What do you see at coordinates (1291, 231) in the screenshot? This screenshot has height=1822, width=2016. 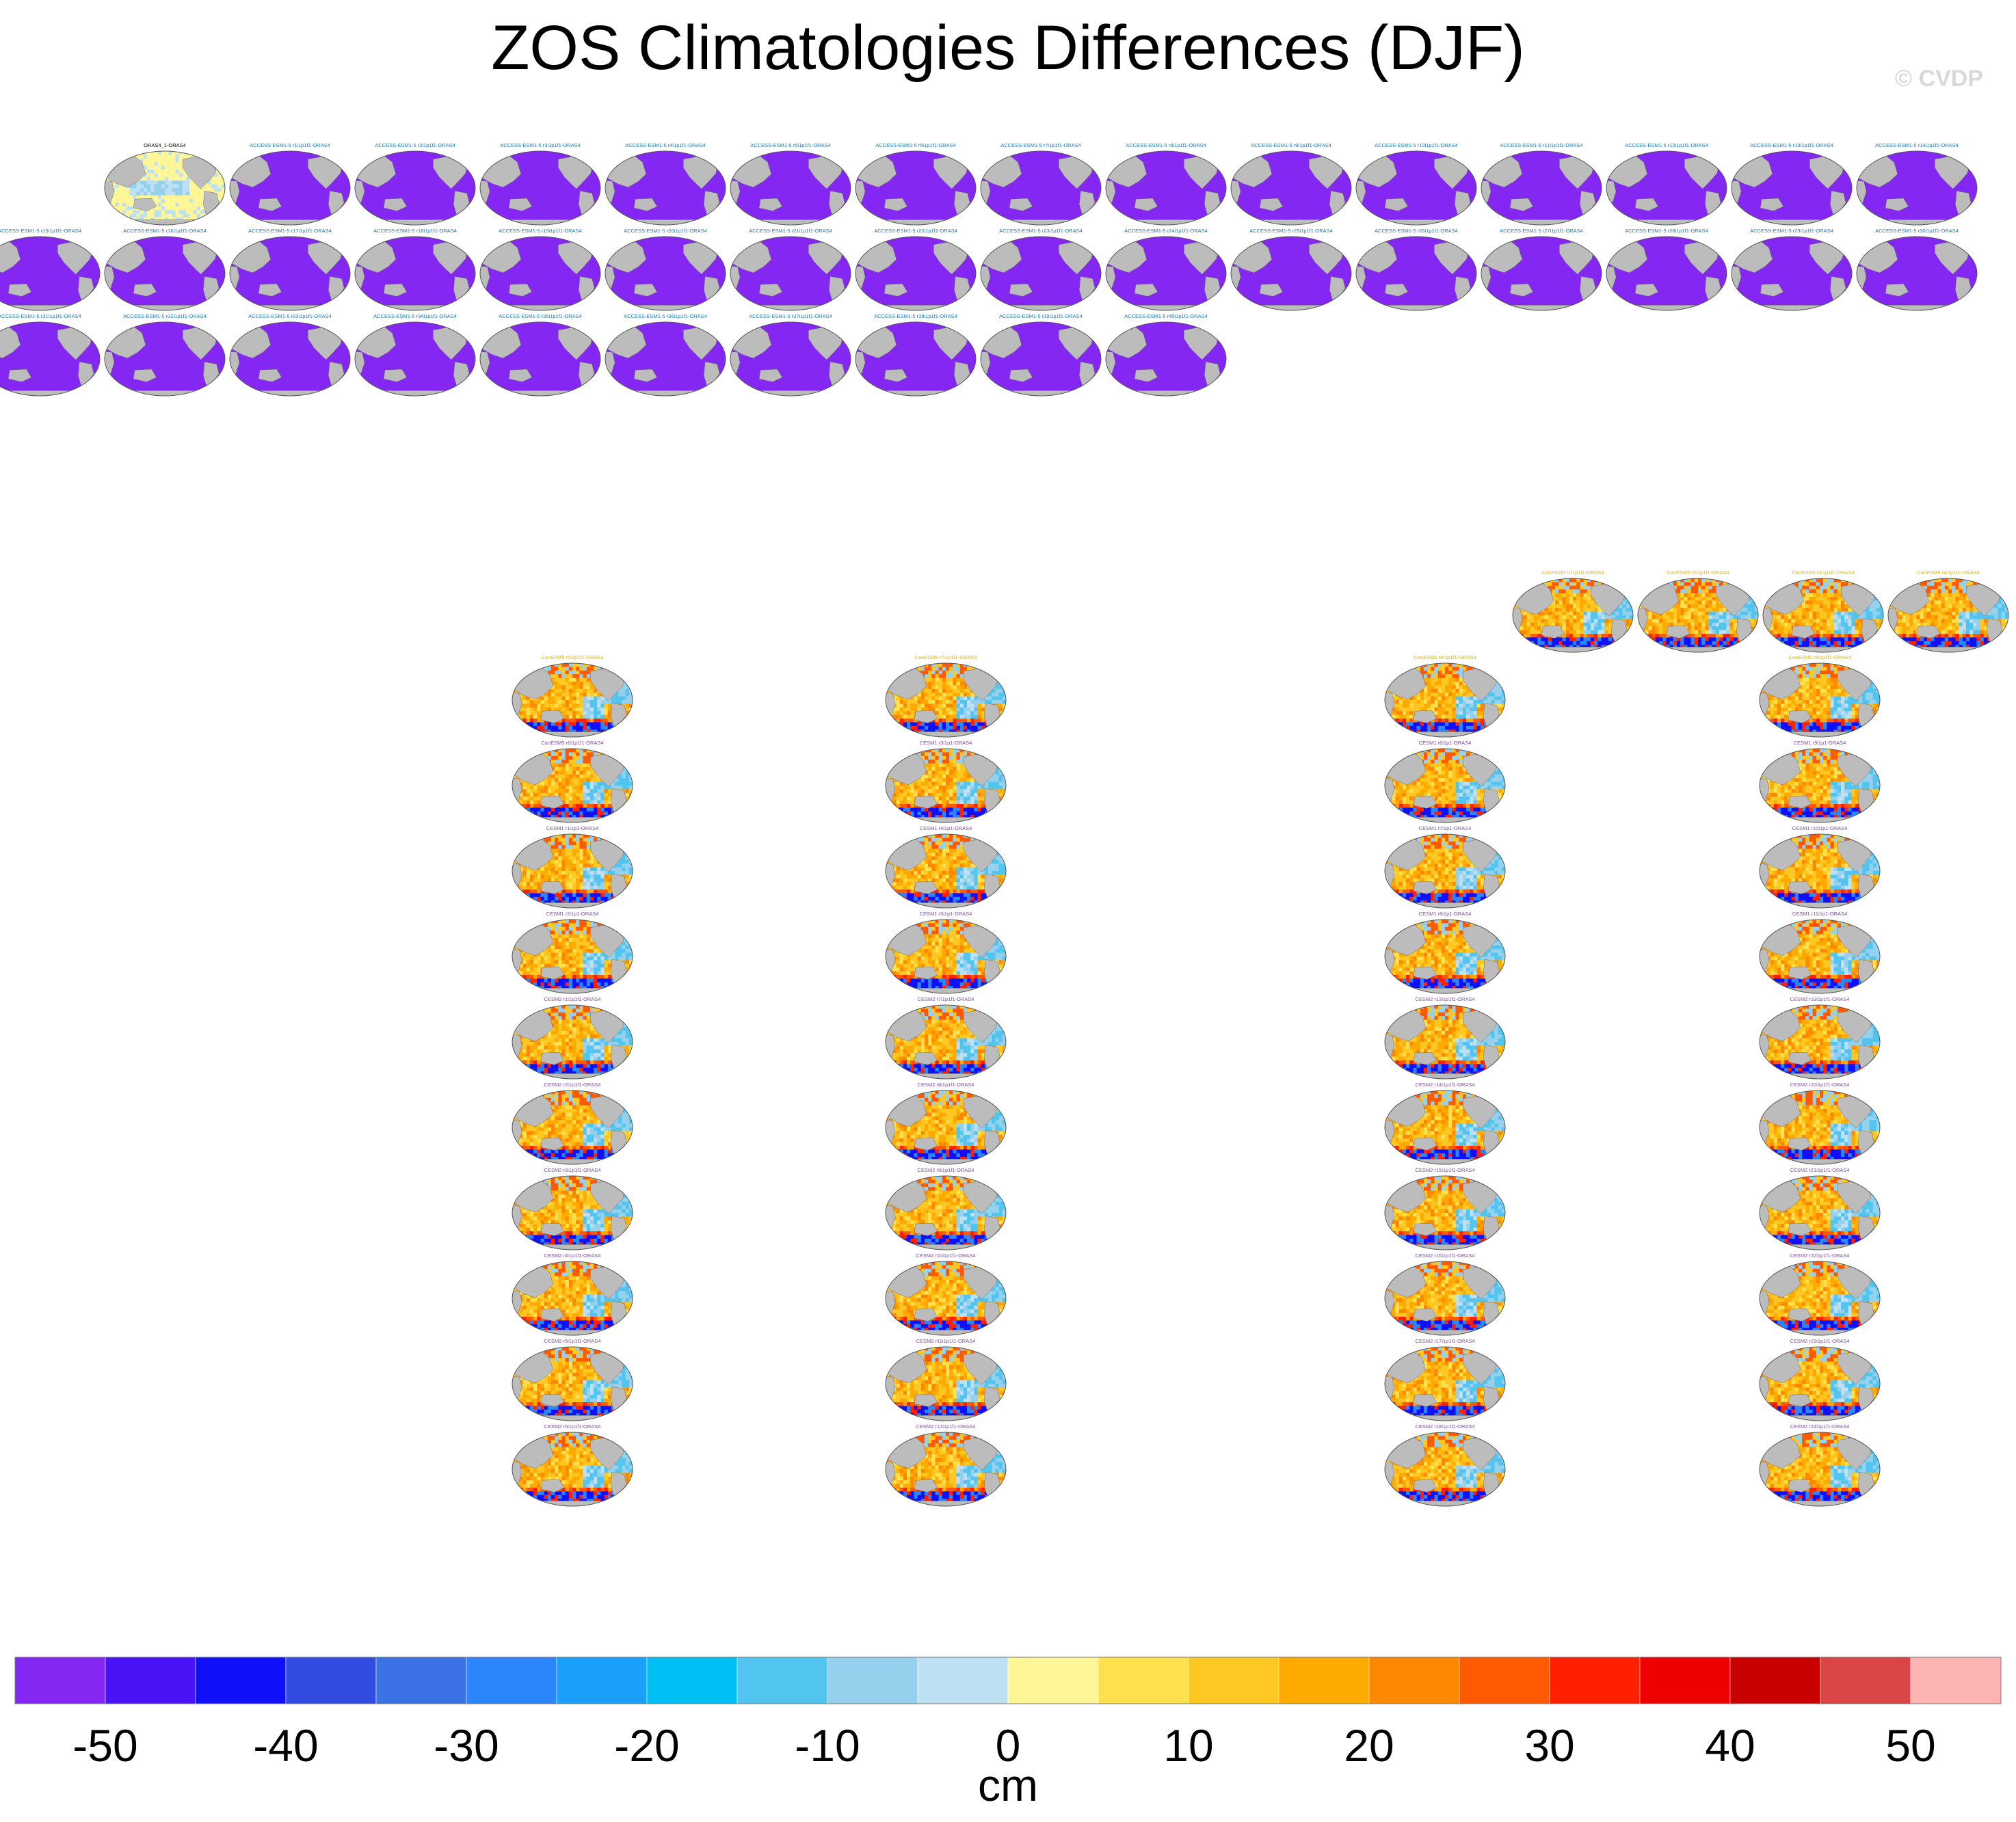 I see `map-panel-title: ACCESS-ESM1-5 r25i1p1f1-ORAS4` at bounding box center [1291, 231].